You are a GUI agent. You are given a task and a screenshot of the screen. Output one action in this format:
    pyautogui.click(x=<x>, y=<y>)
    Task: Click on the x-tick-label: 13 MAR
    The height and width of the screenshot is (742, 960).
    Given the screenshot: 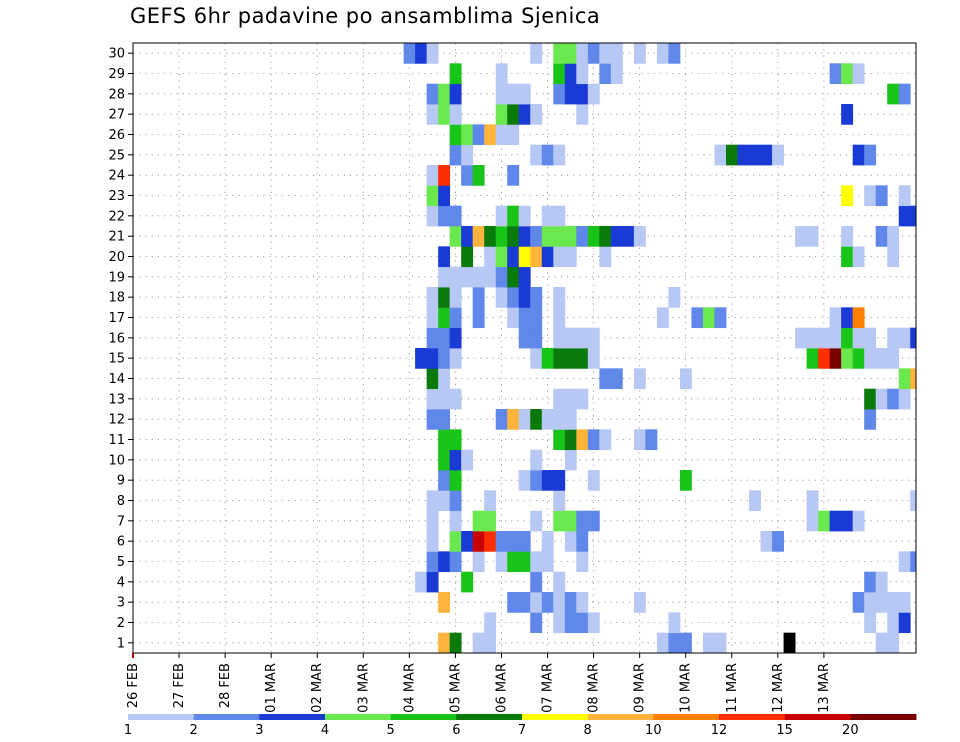 What is the action you would take?
    pyautogui.click(x=824, y=688)
    